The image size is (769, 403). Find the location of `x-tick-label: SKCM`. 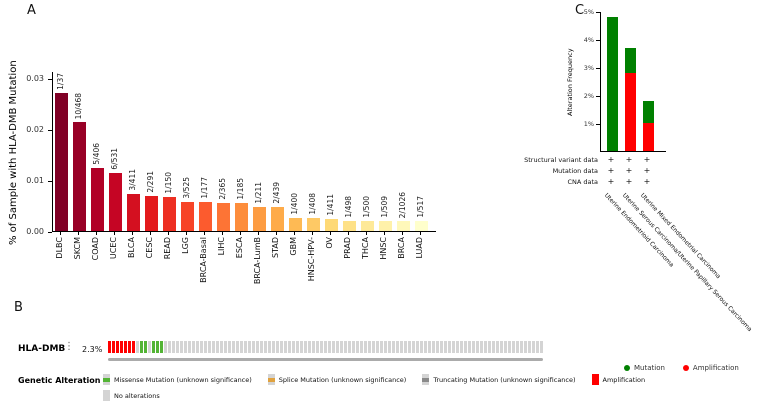

x-tick-label: SKCM is located at coordinates (77, 248).